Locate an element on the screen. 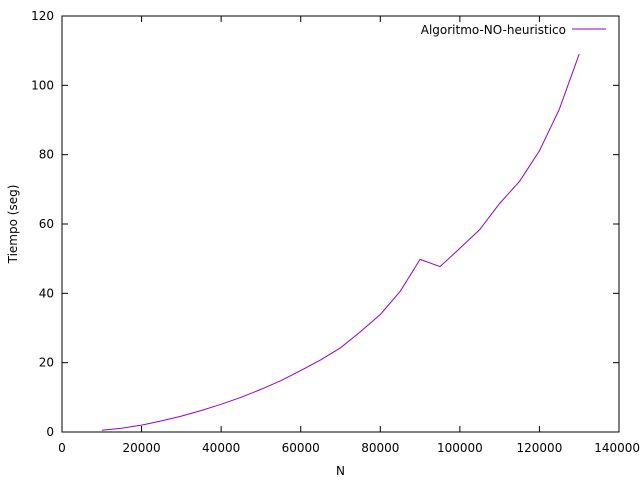 The width and height of the screenshot is (640, 480). y-tick-label: 60 is located at coordinates (46, 224).